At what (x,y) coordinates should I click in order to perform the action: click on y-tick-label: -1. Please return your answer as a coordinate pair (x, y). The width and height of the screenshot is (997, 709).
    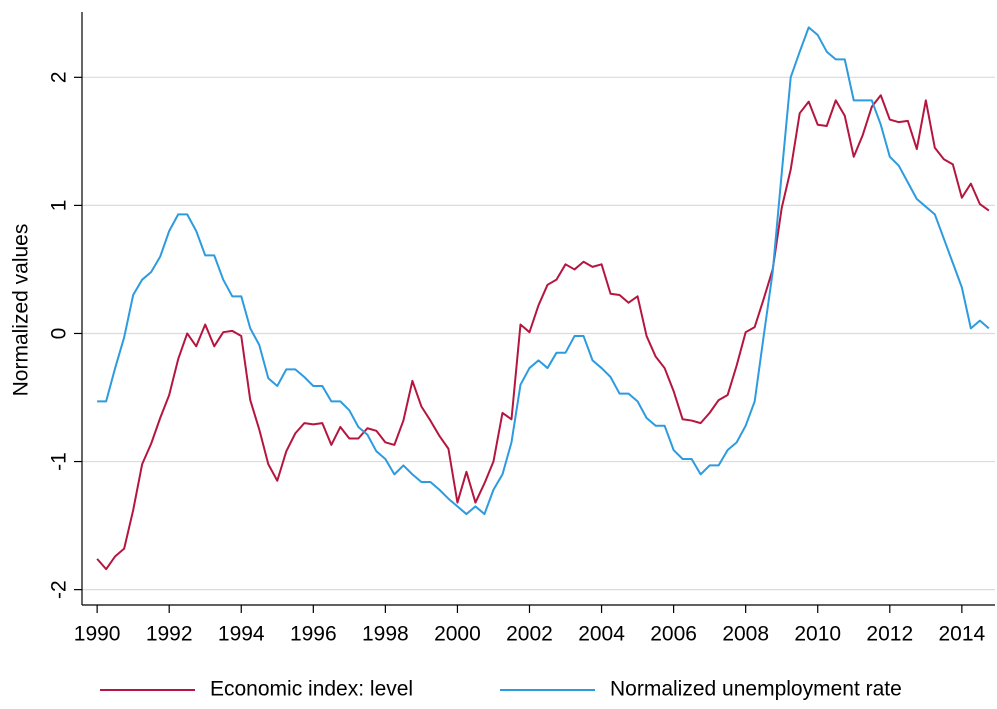
    Looking at the image, I should click on (59, 461).